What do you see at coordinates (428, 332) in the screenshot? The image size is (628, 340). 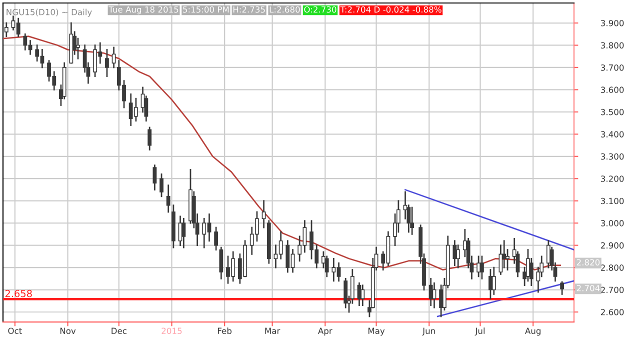 I see `x-tick-label: Jun` at bounding box center [428, 332].